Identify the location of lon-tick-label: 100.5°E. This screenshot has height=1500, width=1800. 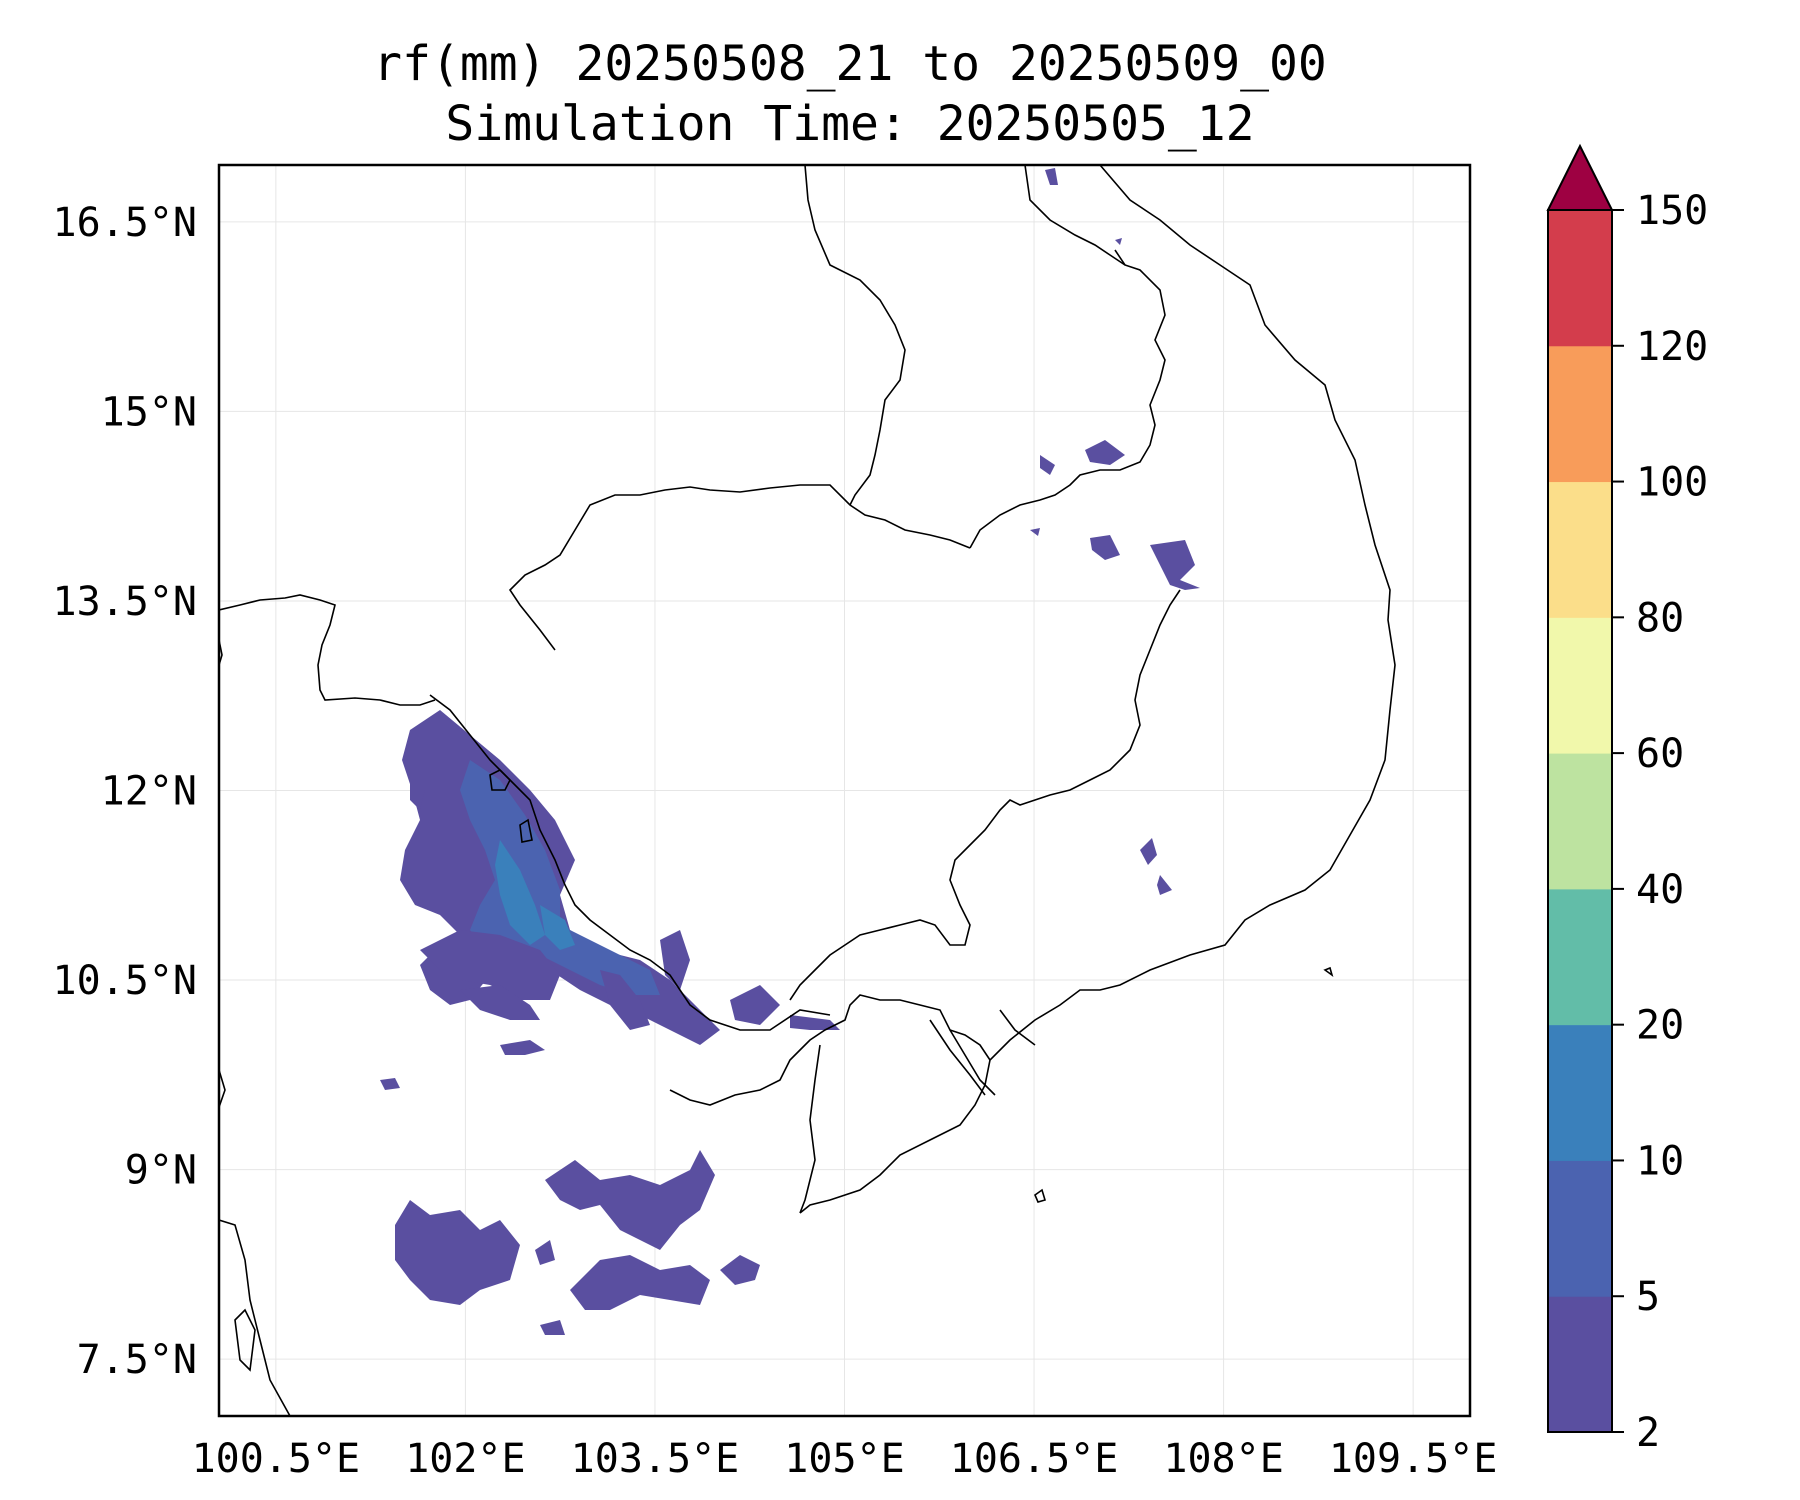
(276, 1459).